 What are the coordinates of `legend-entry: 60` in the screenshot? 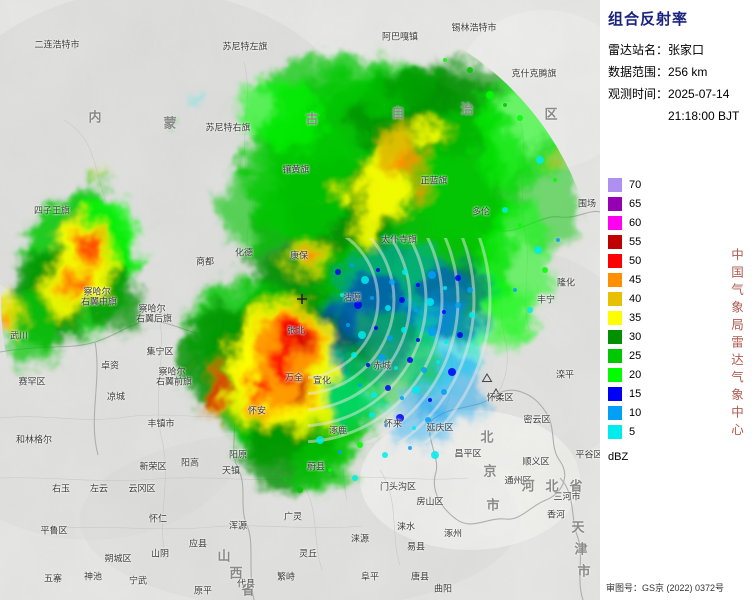 It's located at (682, 222).